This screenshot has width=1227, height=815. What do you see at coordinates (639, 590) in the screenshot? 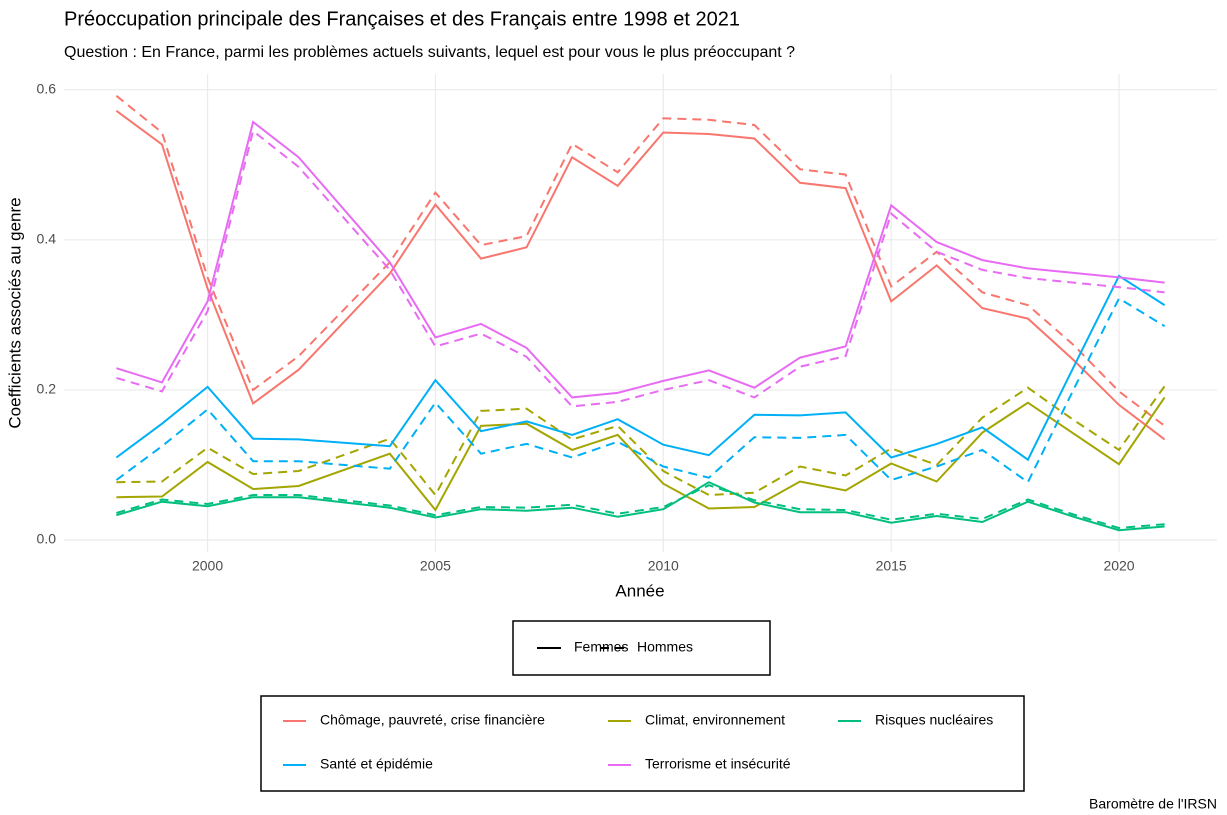
I see `x-axis-label: Année` at bounding box center [639, 590].